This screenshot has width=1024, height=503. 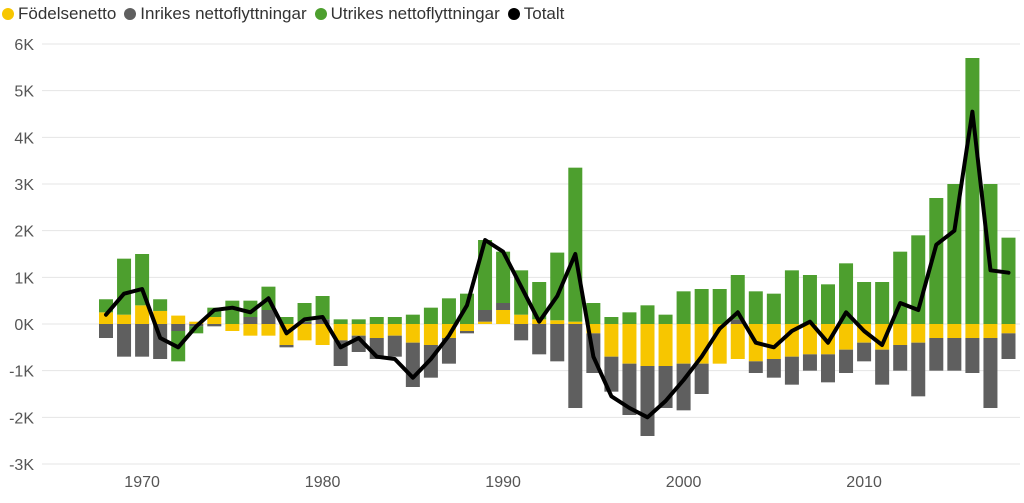 I want to click on legend-item: Totalt, so click(x=535, y=14).